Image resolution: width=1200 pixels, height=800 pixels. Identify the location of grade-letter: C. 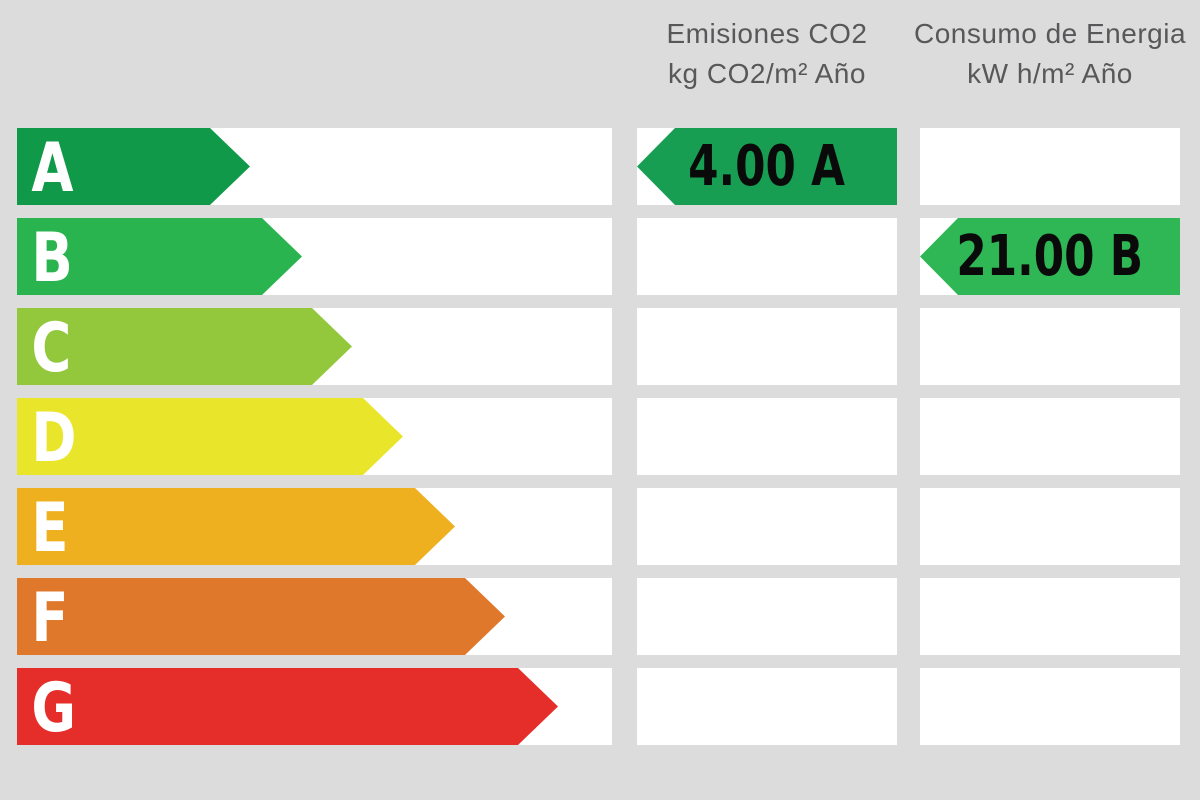
(51, 348).